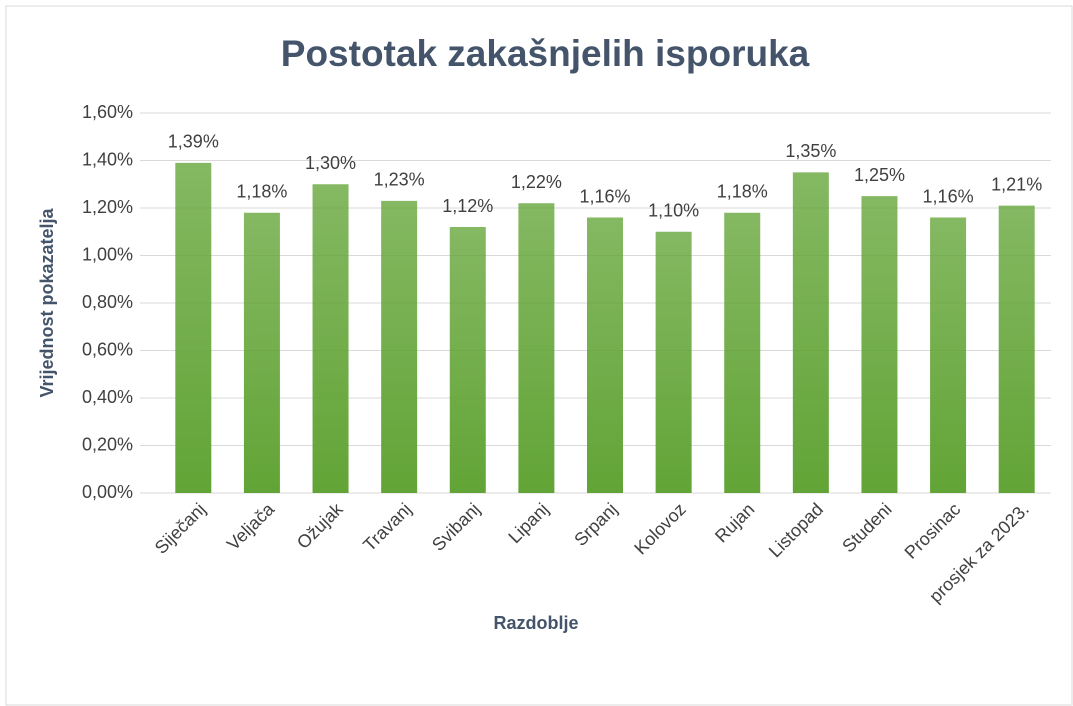 This screenshot has height=706, width=1073. What do you see at coordinates (193, 142) in the screenshot?
I see `value-label: 1,39%` at bounding box center [193, 142].